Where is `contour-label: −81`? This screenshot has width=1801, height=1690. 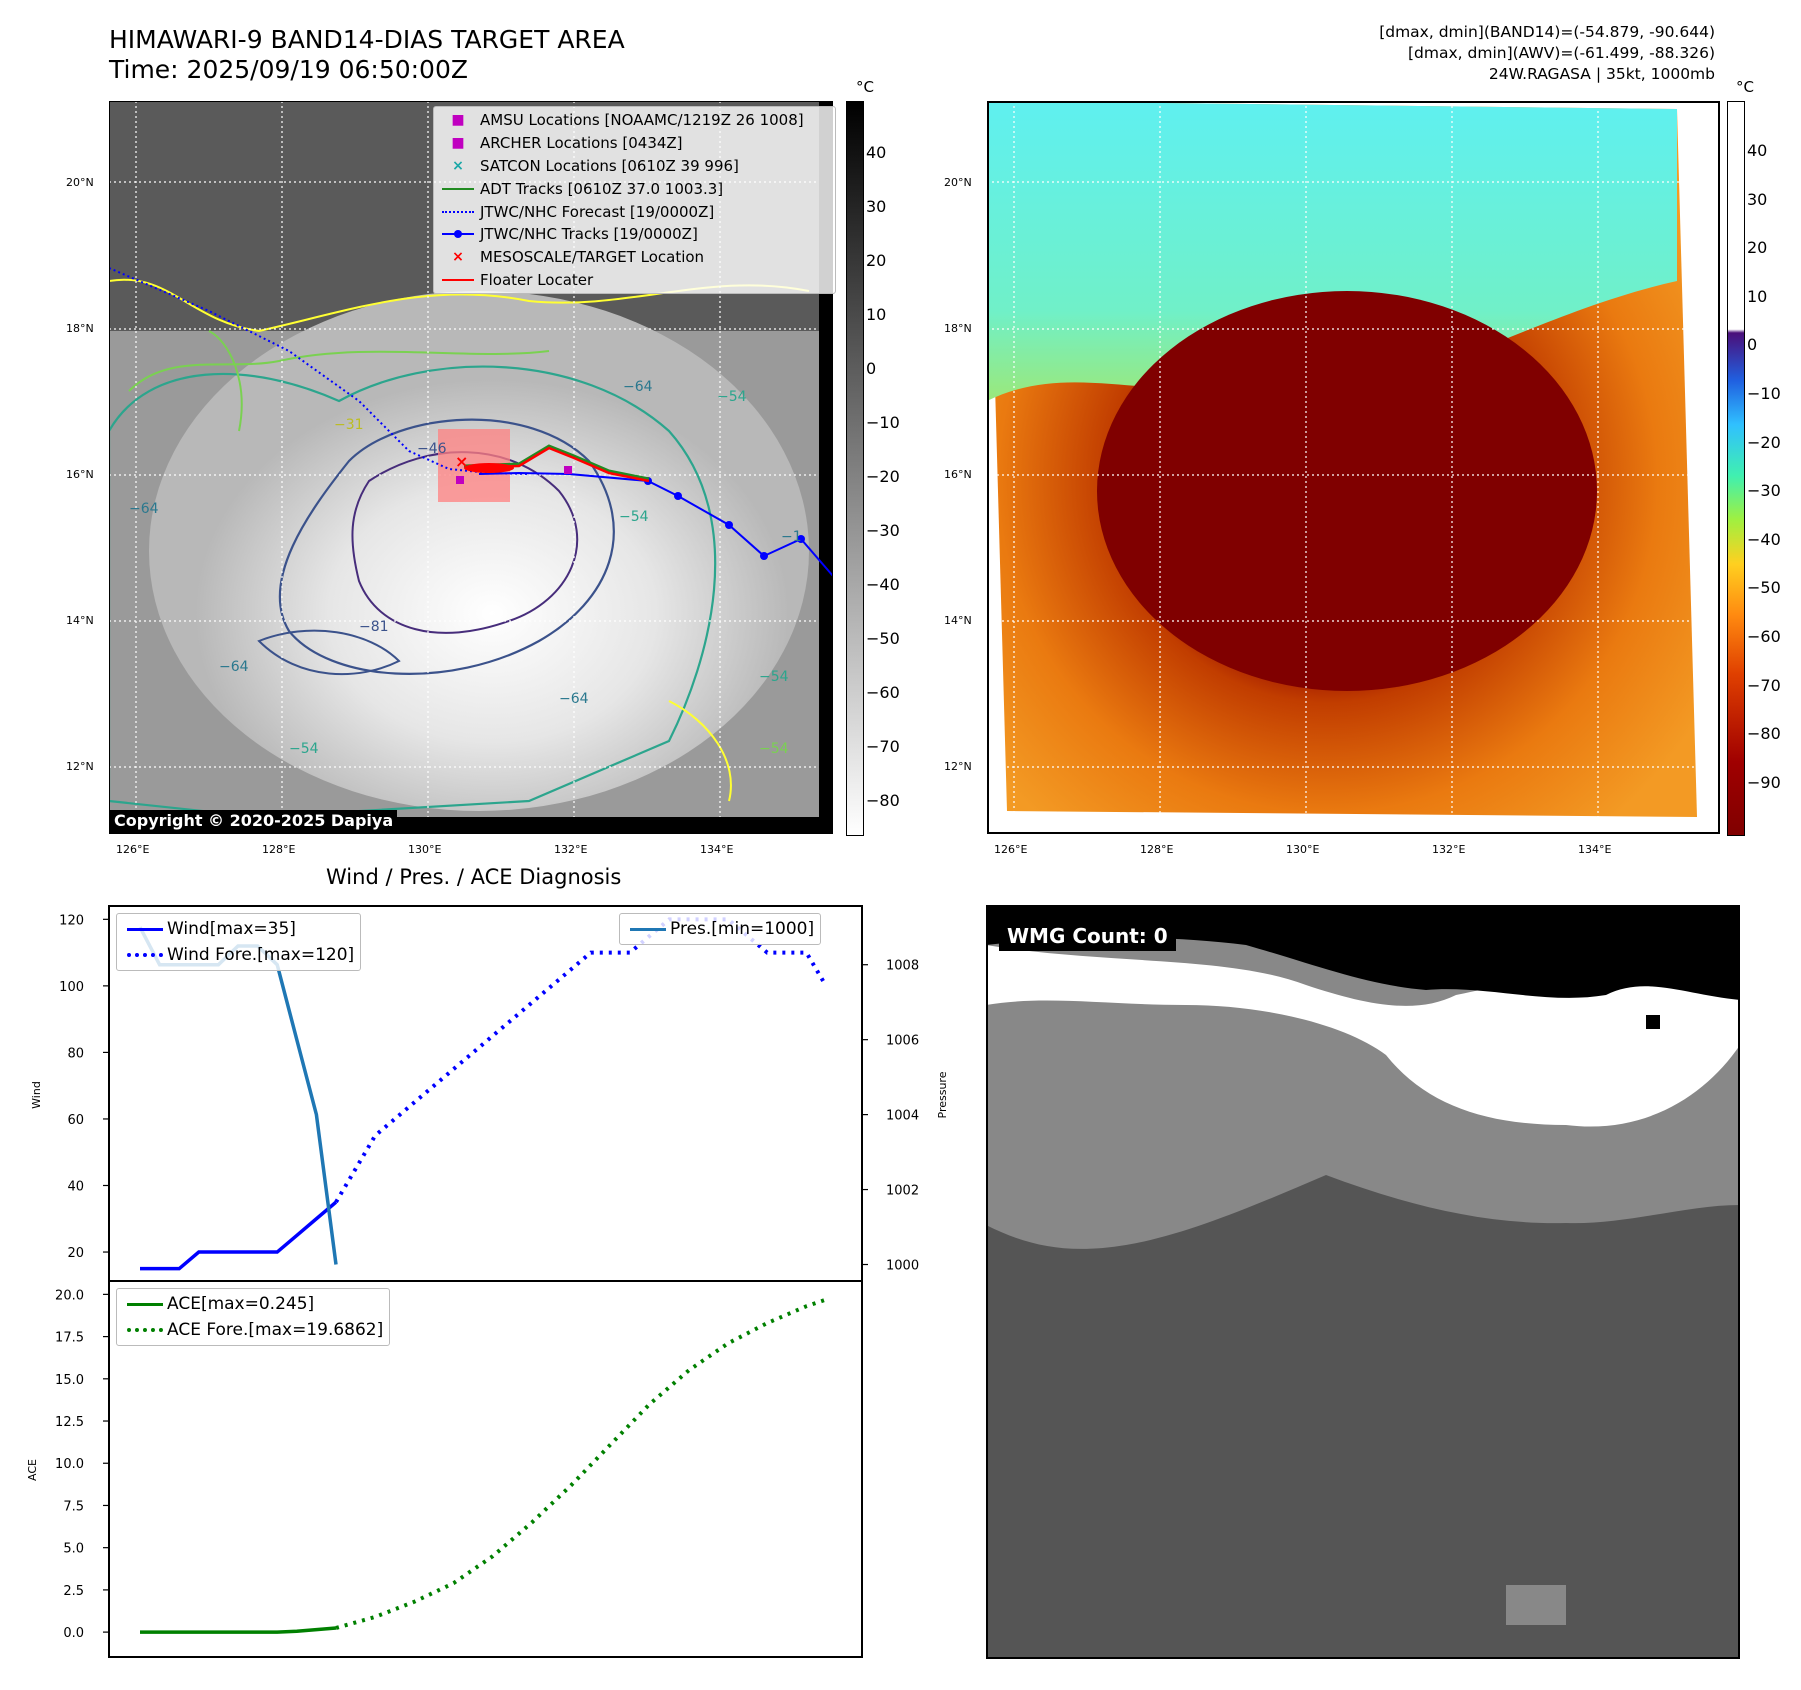
contour-label: −81 is located at coordinates (374, 627).